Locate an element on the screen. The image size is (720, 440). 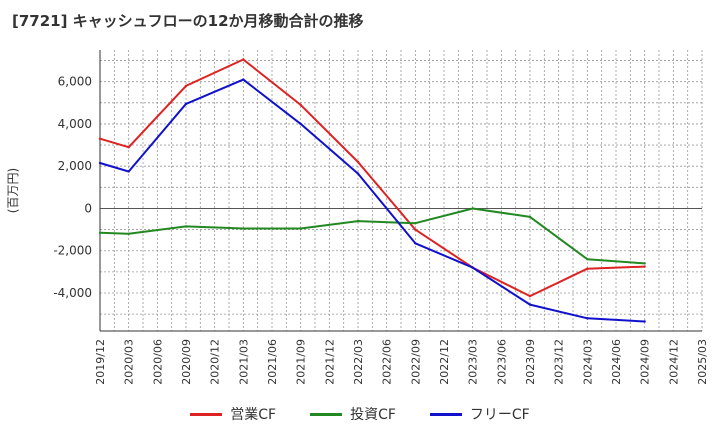
x-tick-label: 2023/09 is located at coordinates (530, 362).